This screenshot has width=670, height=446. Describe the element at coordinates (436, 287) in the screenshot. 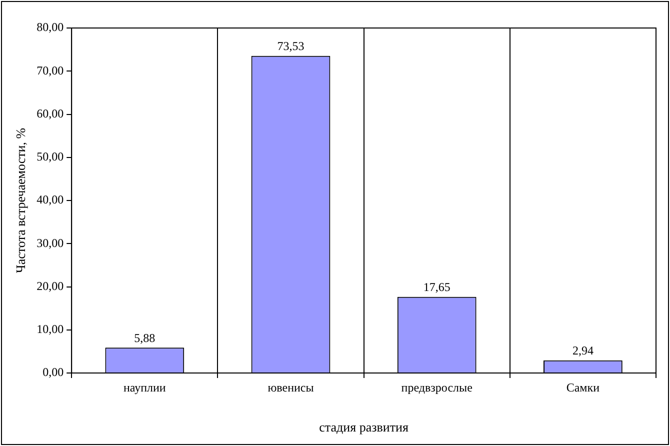

I see `data-label: 17,65` at that location.